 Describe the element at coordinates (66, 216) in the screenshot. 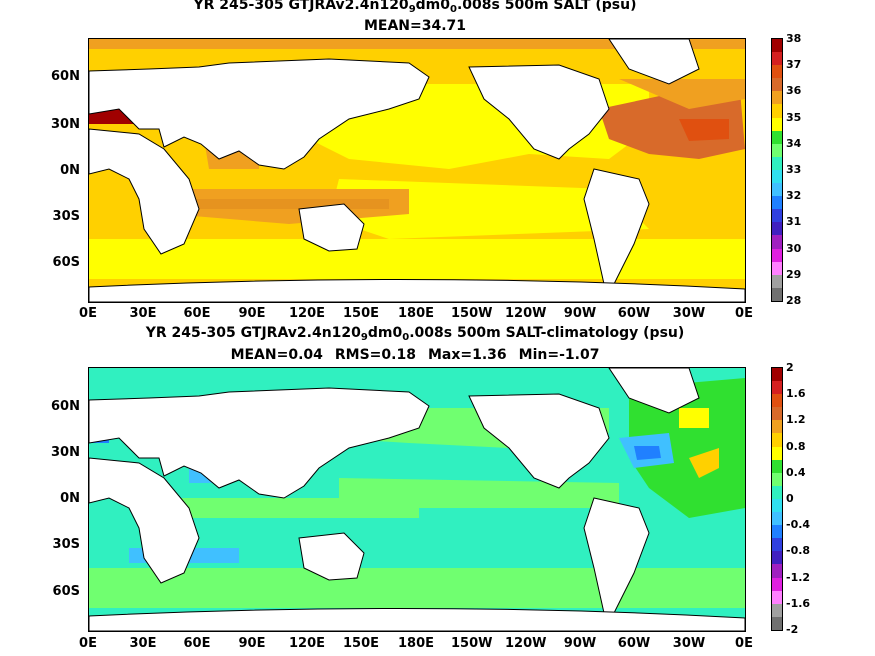

I see `lat-label: 30S` at that location.